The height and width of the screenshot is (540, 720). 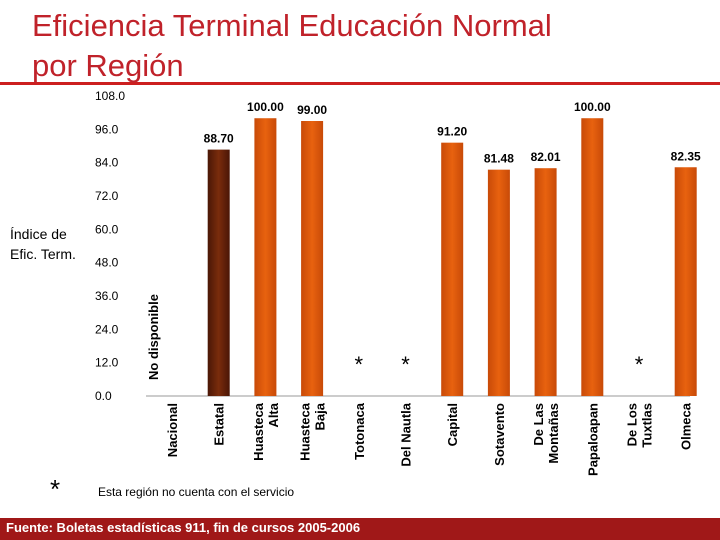 I want to click on category-label-text: Del Nautla, so click(x=406, y=434).